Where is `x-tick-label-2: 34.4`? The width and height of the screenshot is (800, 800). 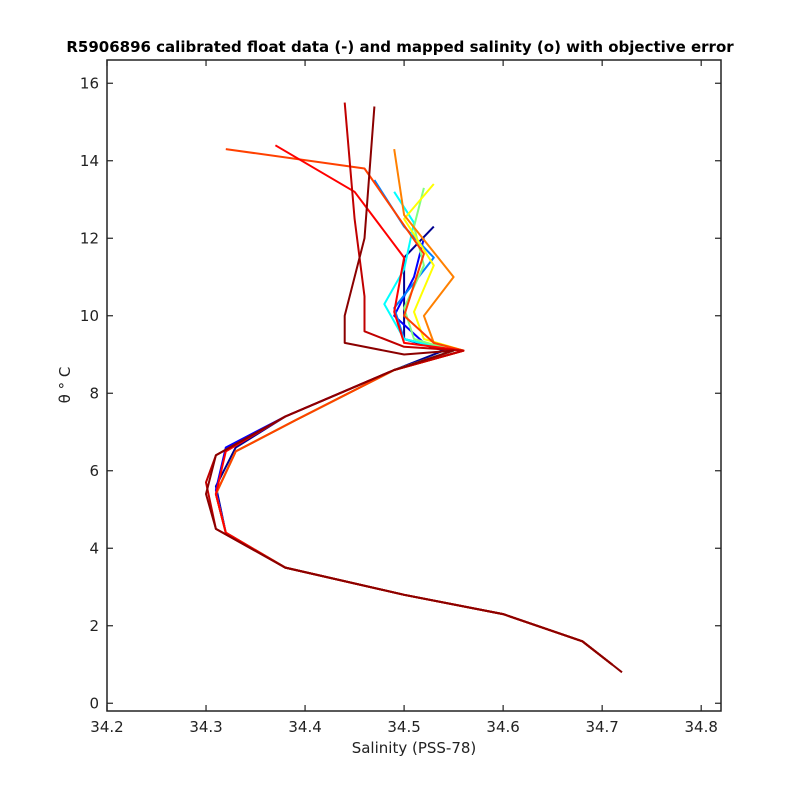
x-tick-label-2: 34.4 is located at coordinates (304, 727).